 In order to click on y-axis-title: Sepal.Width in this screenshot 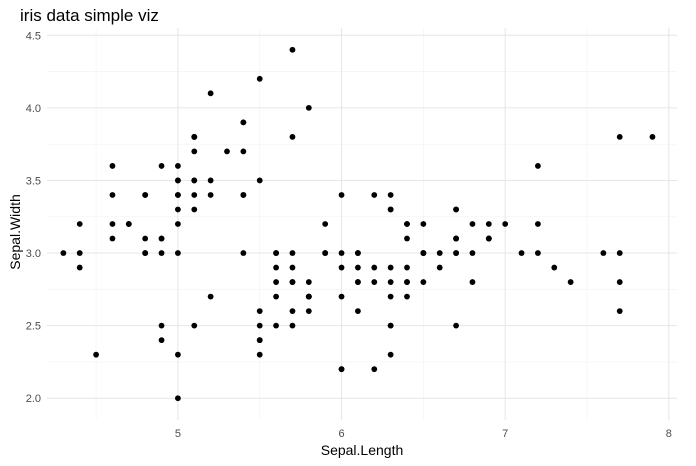, I will do `click(15, 231)`.